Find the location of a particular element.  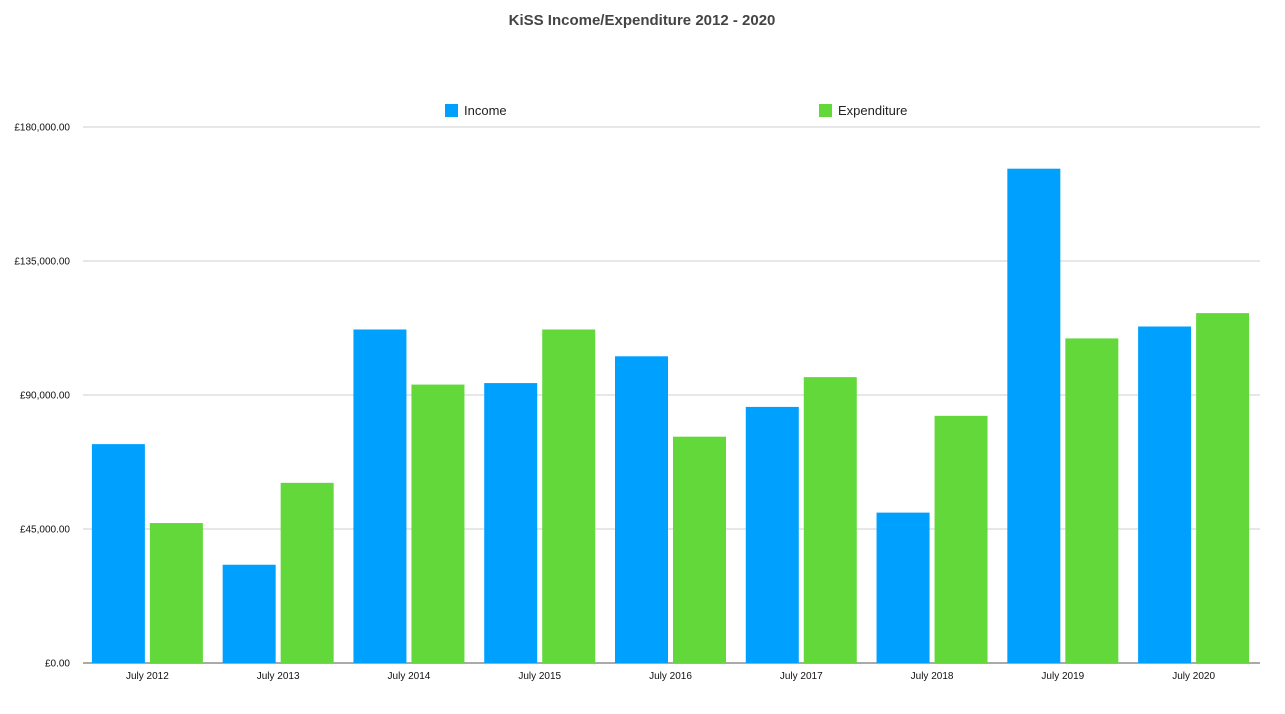

y-tick-label: £90,000.00 is located at coordinates (45, 396).